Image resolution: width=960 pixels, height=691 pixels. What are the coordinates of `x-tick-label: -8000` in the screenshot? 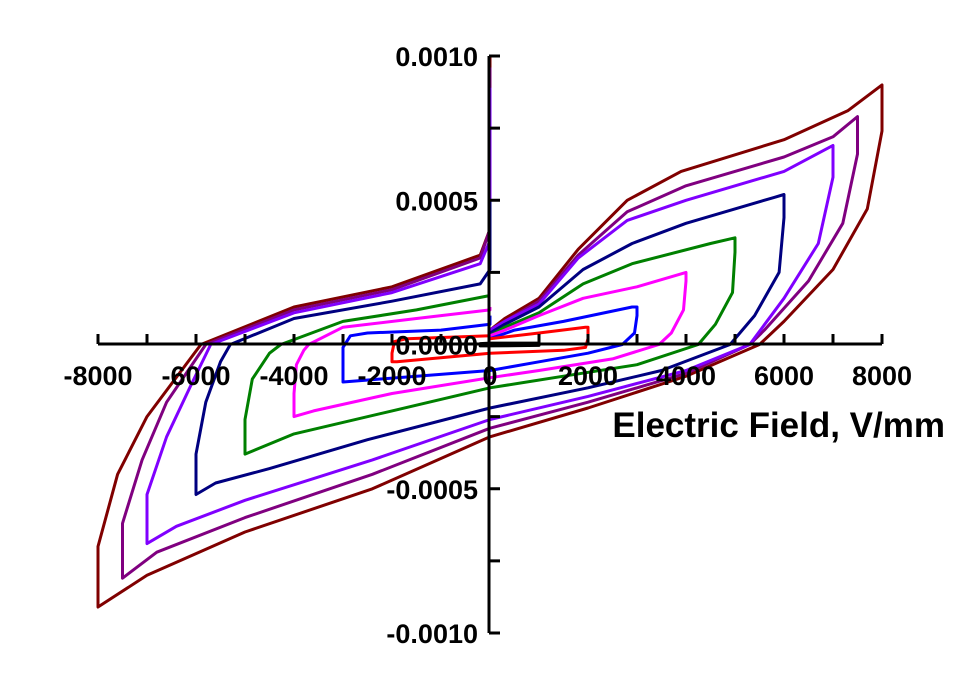 It's located at (97, 376).